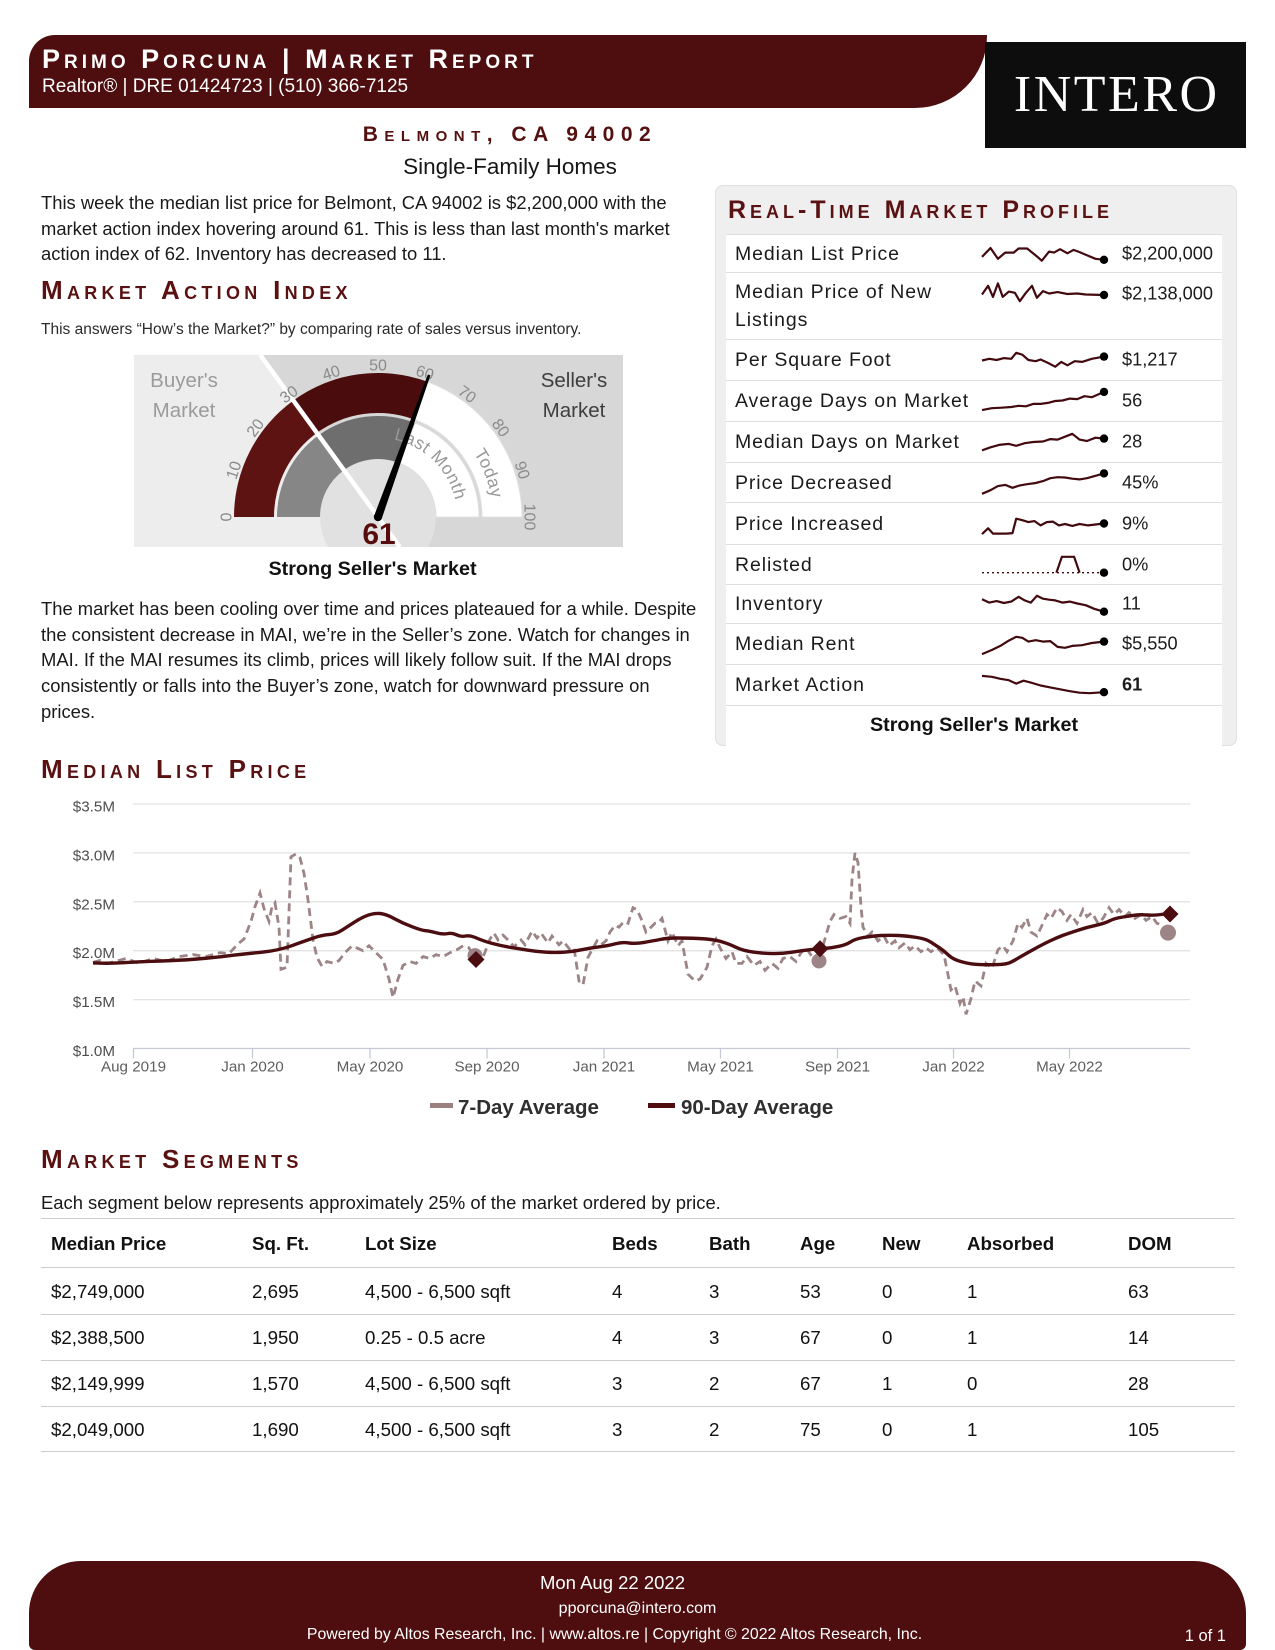  What do you see at coordinates (252, 1067) in the screenshot?
I see `svg-text: Jan 2020` at bounding box center [252, 1067].